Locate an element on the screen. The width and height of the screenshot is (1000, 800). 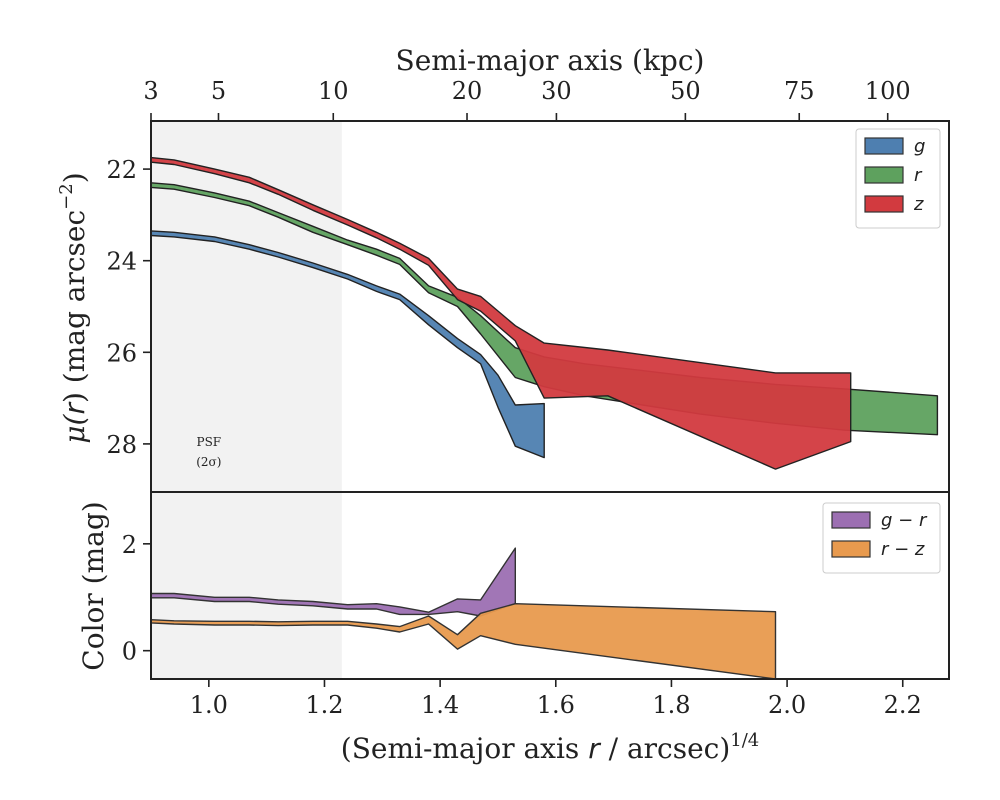
x-tick-label: 1.6 is located at coordinates (556, 705).